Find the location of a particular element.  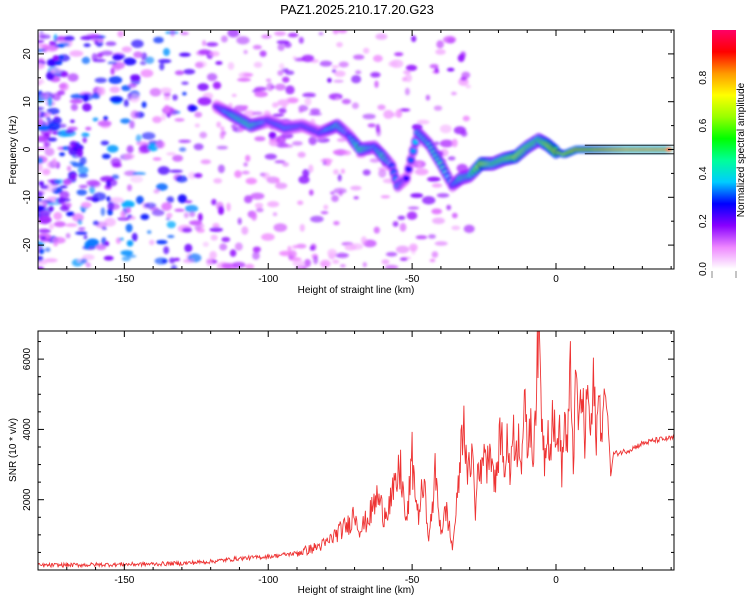

x-tick-label: -150 is located at coordinates (124, 279).